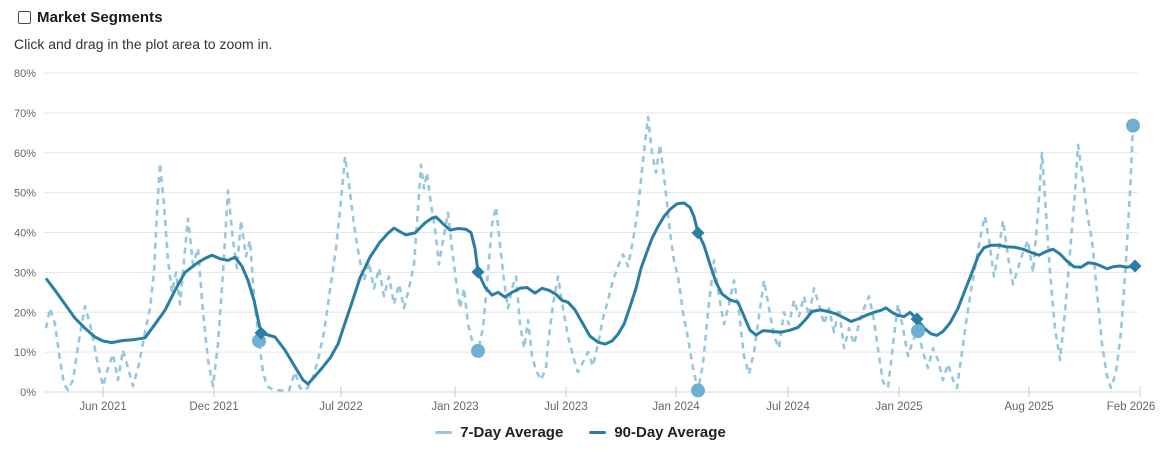  I want to click on y-axis-label: 70%, so click(25, 114).